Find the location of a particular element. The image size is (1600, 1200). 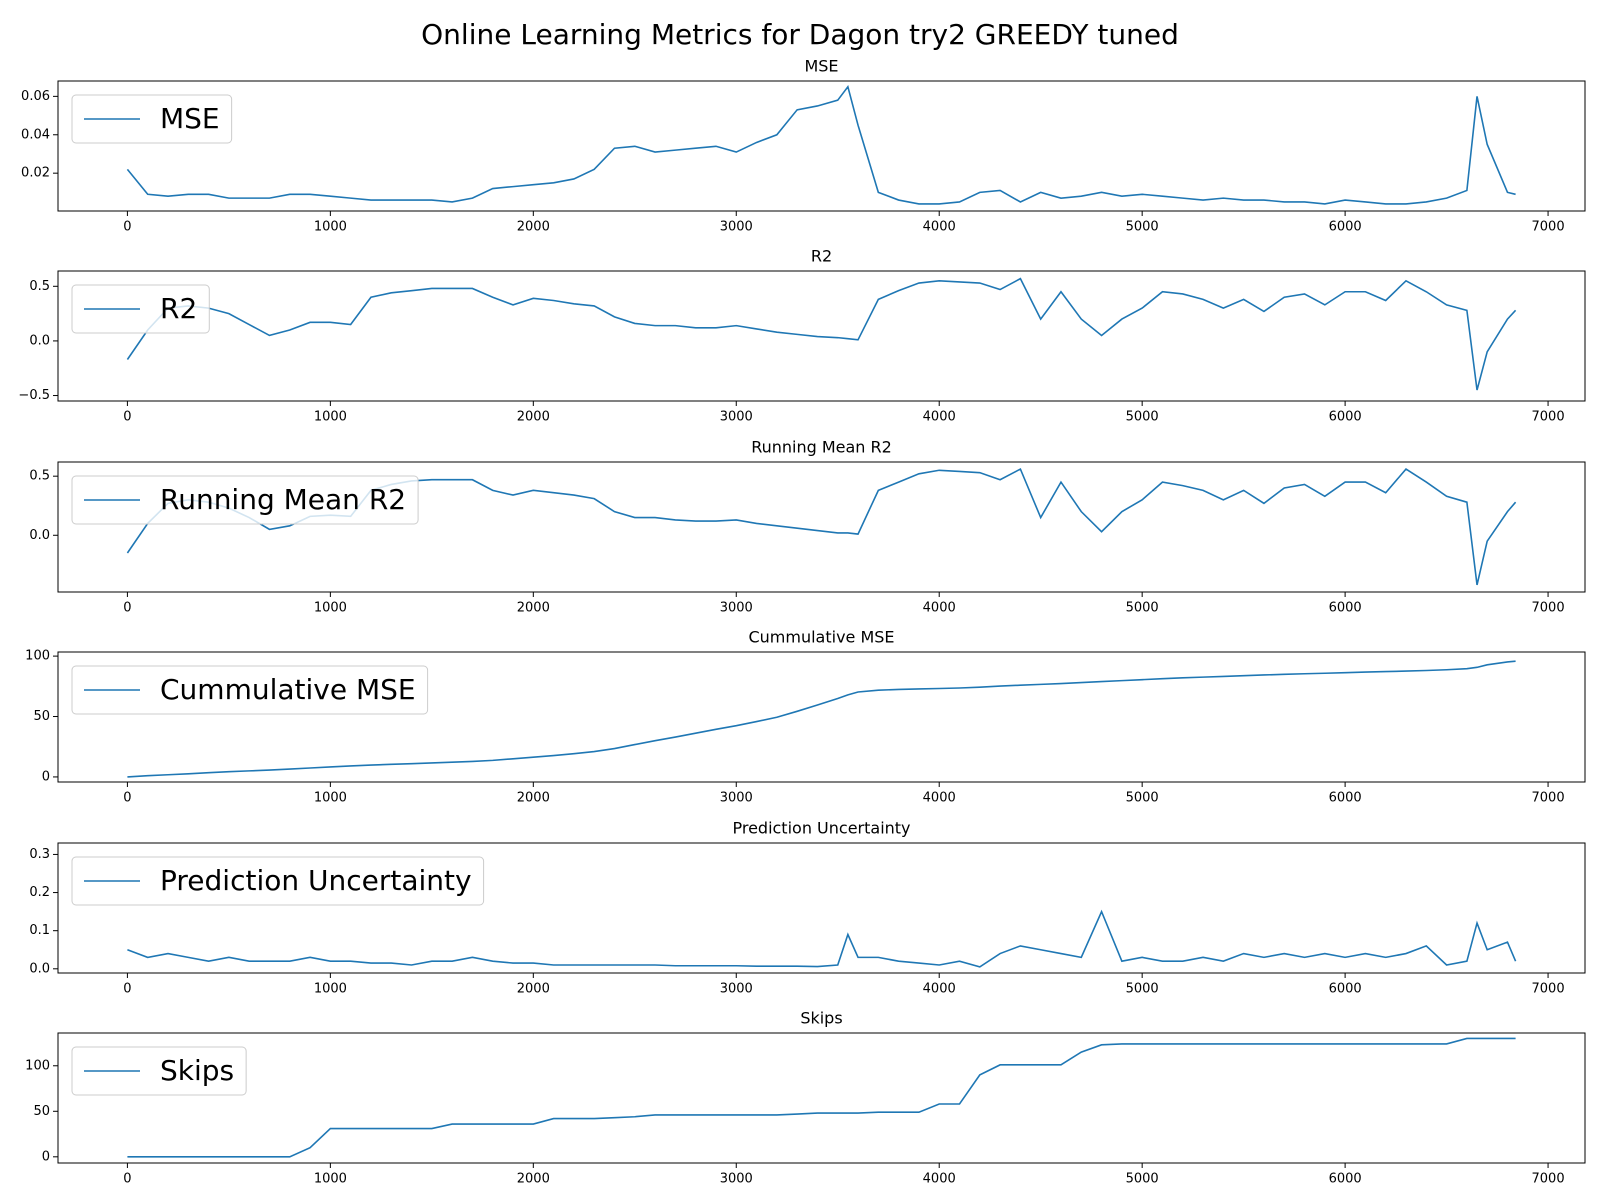

legend-label: Prediction Uncertainty is located at coordinates (316, 880).